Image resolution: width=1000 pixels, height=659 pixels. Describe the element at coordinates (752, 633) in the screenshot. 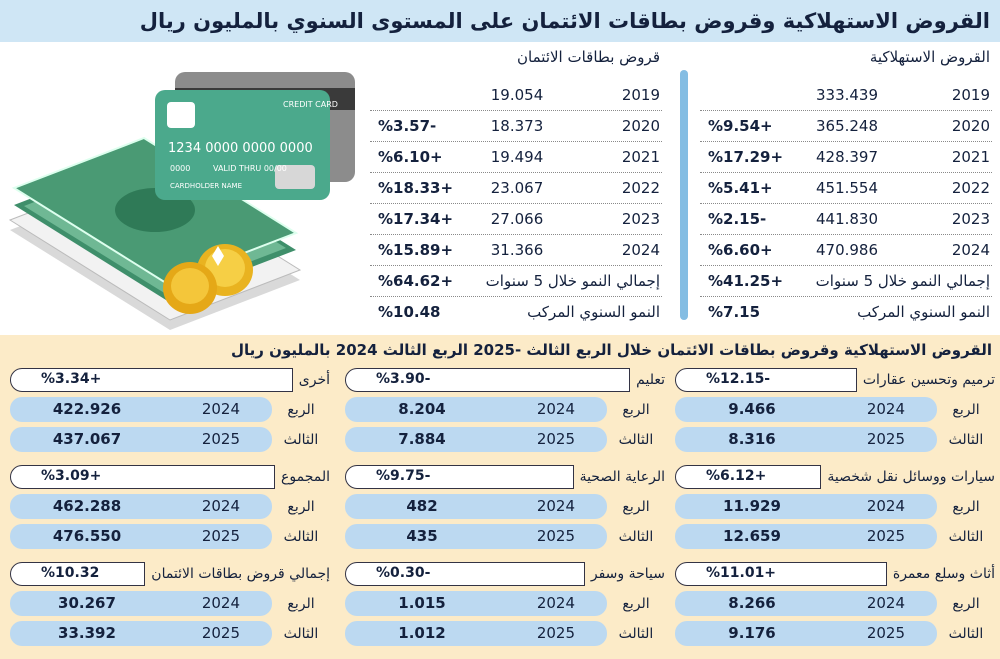

I see `value: 9.176` at that location.